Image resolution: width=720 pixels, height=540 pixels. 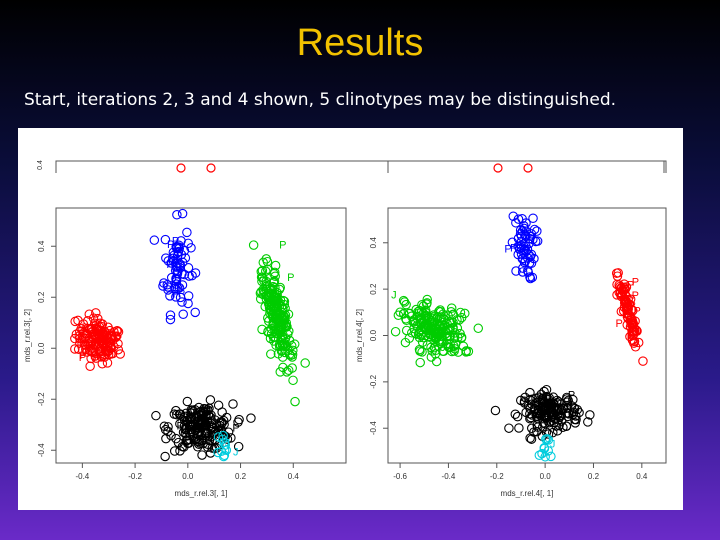 I want to click on top-panel-frame, so click(x=527, y=166).